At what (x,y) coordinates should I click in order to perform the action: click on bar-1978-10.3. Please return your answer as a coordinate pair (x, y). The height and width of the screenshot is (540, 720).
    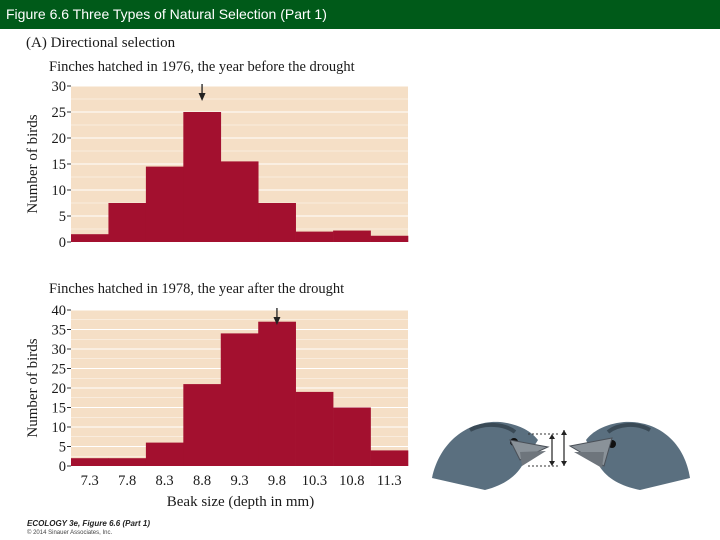
    Looking at the image, I should click on (314, 428).